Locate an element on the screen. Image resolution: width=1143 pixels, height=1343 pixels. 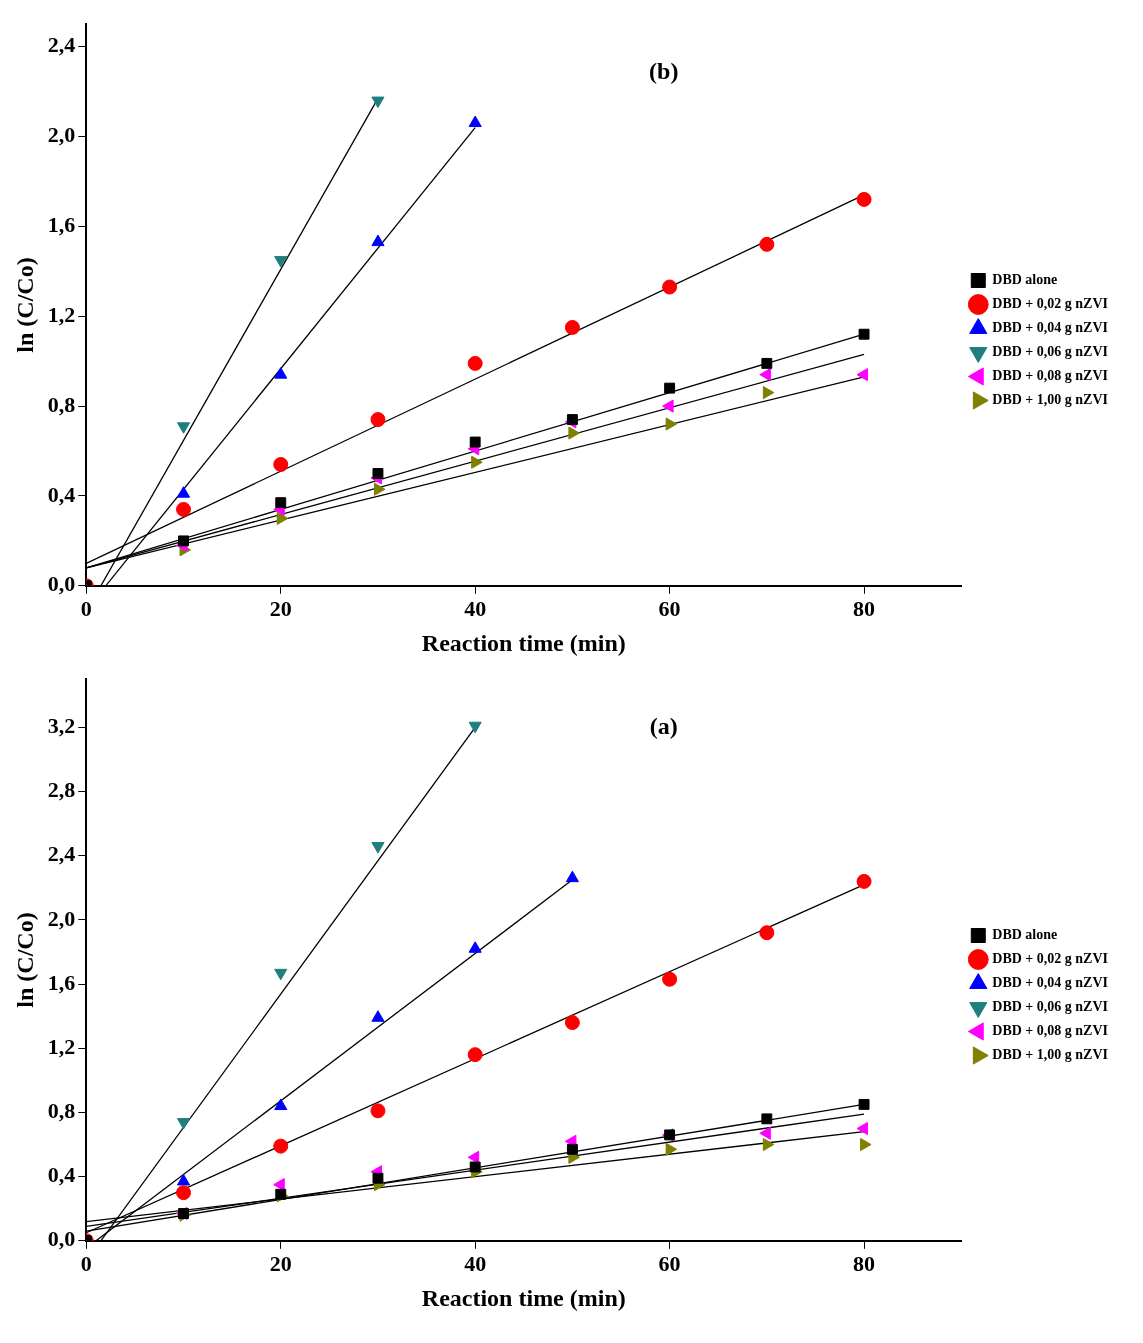
y-tick-label: 3,2 is located at coordinates (61, 726).